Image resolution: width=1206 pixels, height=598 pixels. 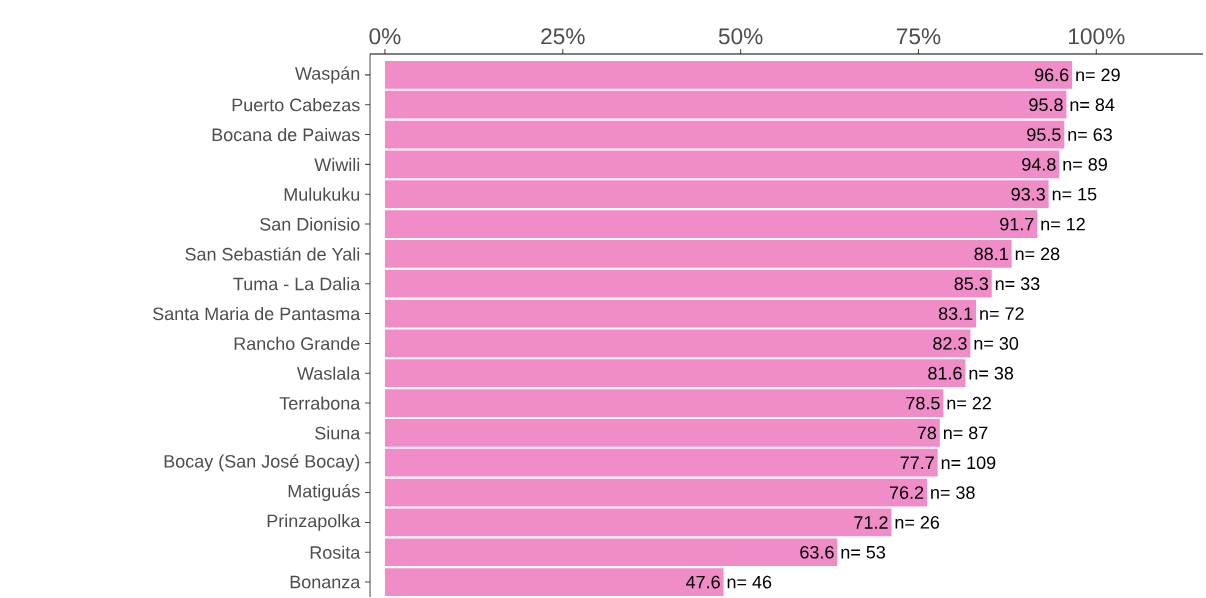 What do you see at coordinates (1098, 75) in the screenshot?
I see `annotation: n= 29` at bounding box center [1098, 75].